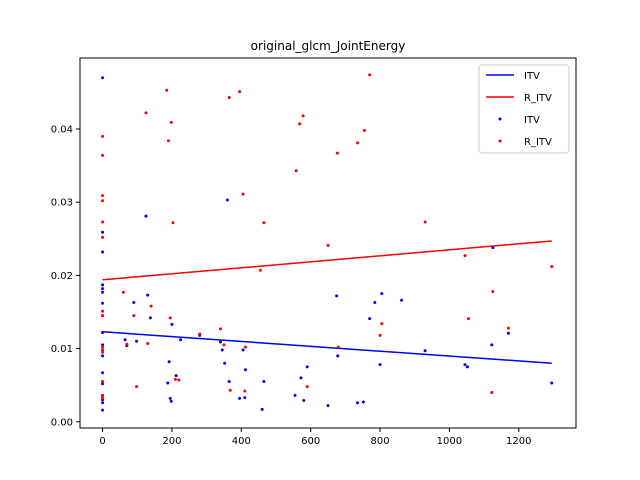 The image size is (640, 480). I want to click on x-tick-label: 800, so click(379, 441).